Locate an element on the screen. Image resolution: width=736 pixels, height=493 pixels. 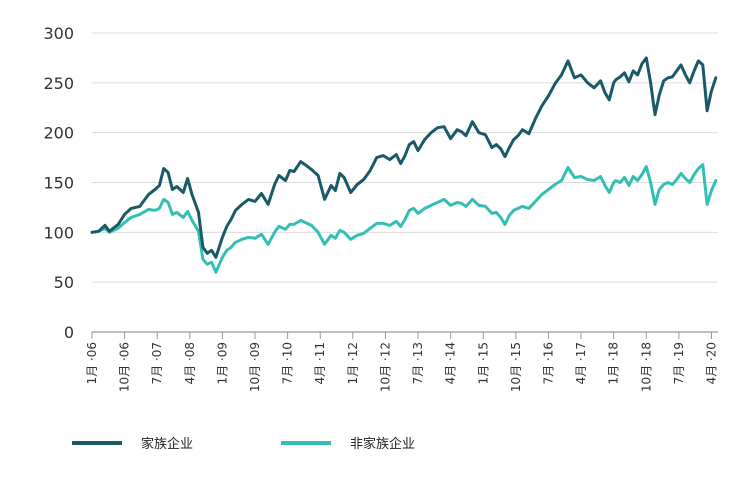
x-tick-label: 10月 ·18 is located at coordinates (646, 367).